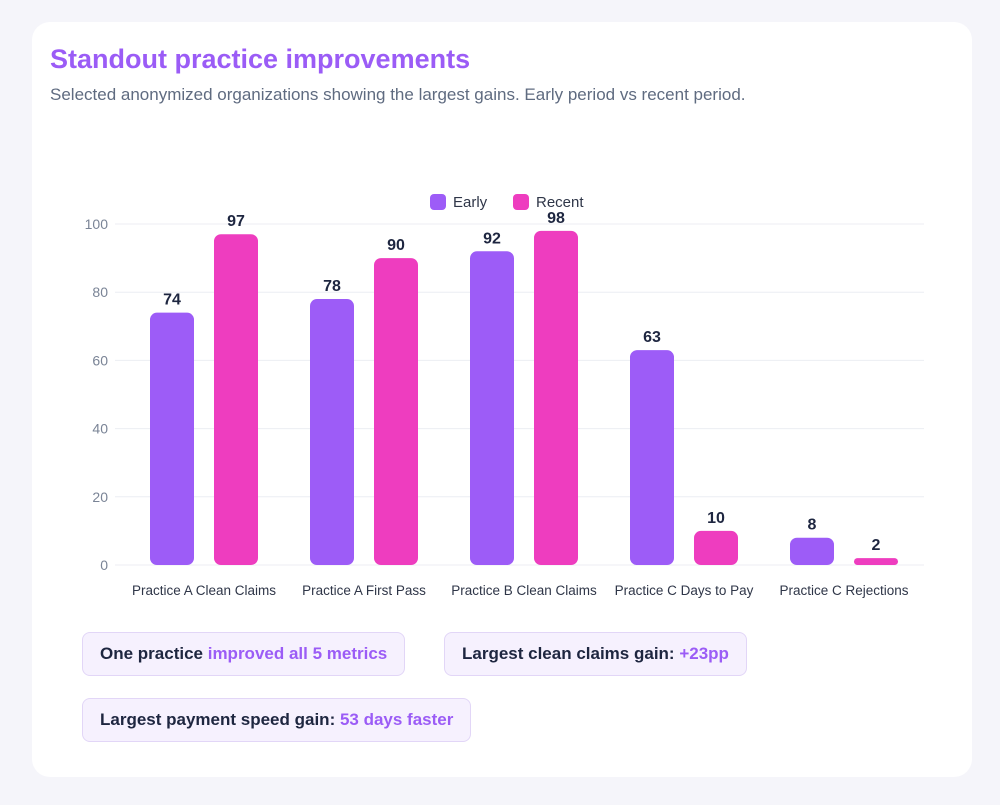 The width and height of the screenshot is (1000, 805). I want to click on data-label: 97, so click(236, 221).